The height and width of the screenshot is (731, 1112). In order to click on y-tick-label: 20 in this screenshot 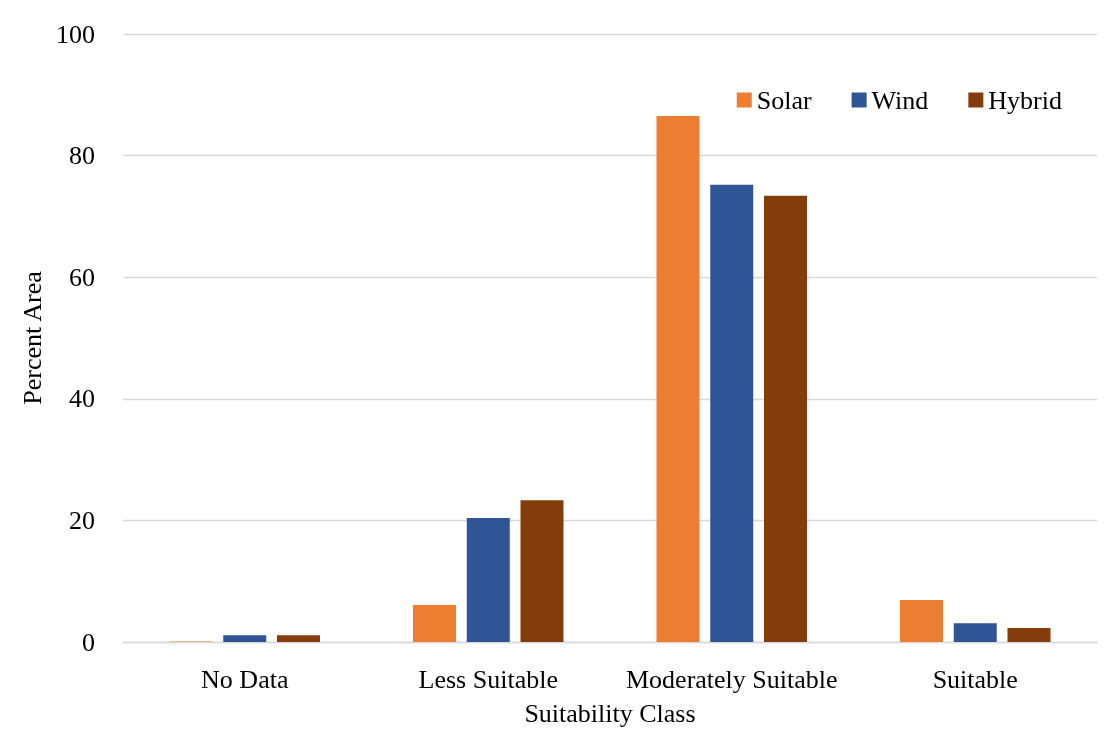, I will do `click(82, 520)`.